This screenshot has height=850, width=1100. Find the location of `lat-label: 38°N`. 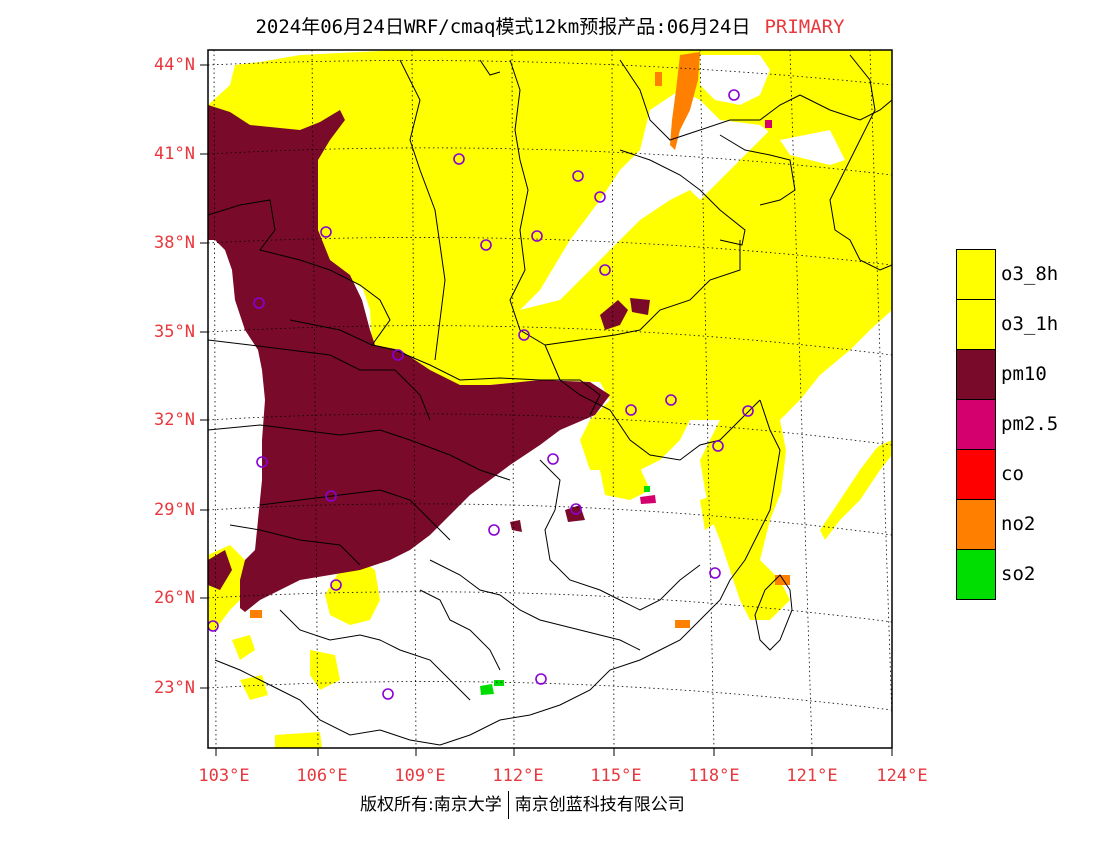

lat-label: 38°N is located at coordinates (174, 243).